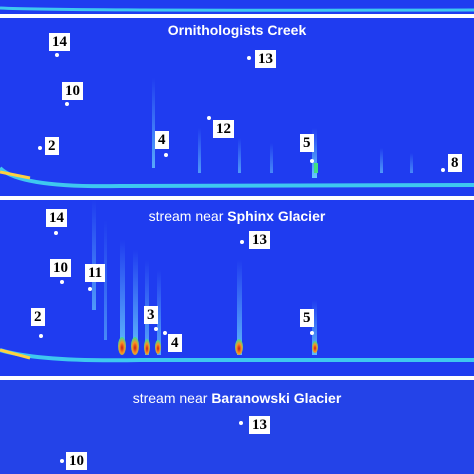 Image resolution: width=474 pixels, height=474 pixels. Describe the element at coordinates (151, 315) in the screenshot. I see `peak-label-3: 3` at that location.